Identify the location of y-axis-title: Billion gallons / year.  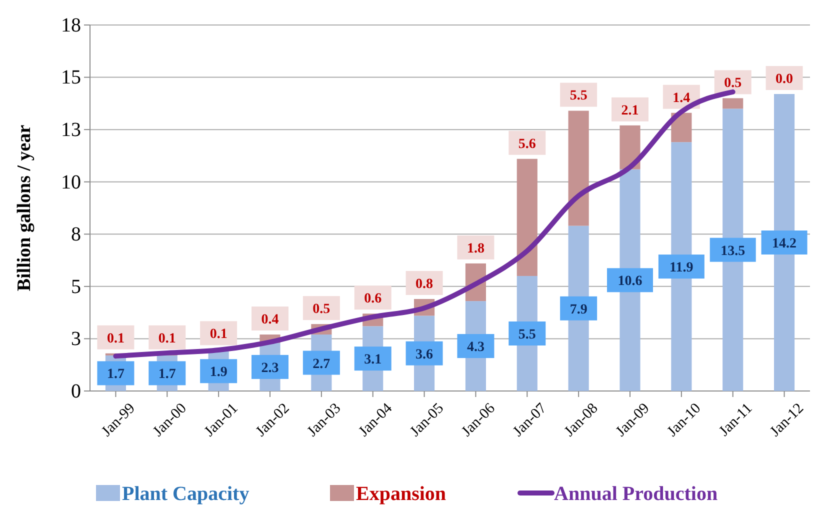
(24, 208).